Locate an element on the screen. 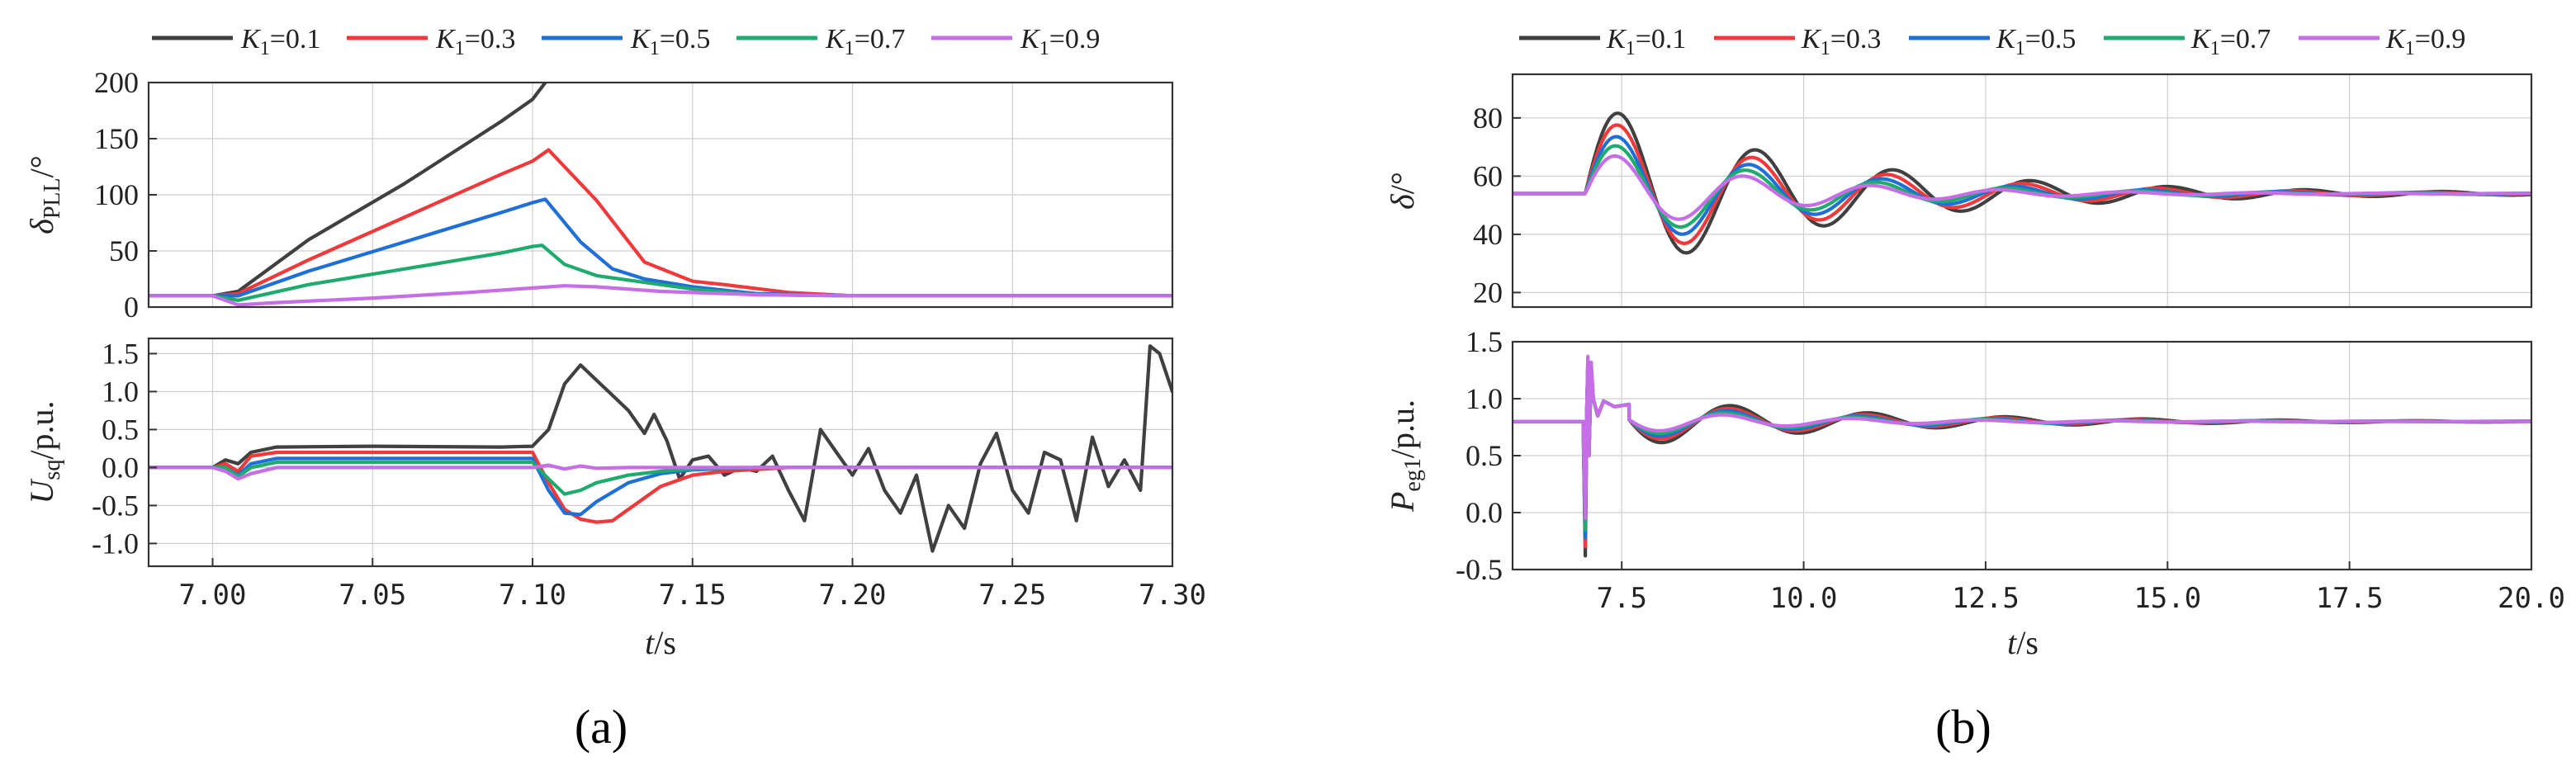  legend-item-b-4: K1=0.9 is located at coordinates (2382, 42).